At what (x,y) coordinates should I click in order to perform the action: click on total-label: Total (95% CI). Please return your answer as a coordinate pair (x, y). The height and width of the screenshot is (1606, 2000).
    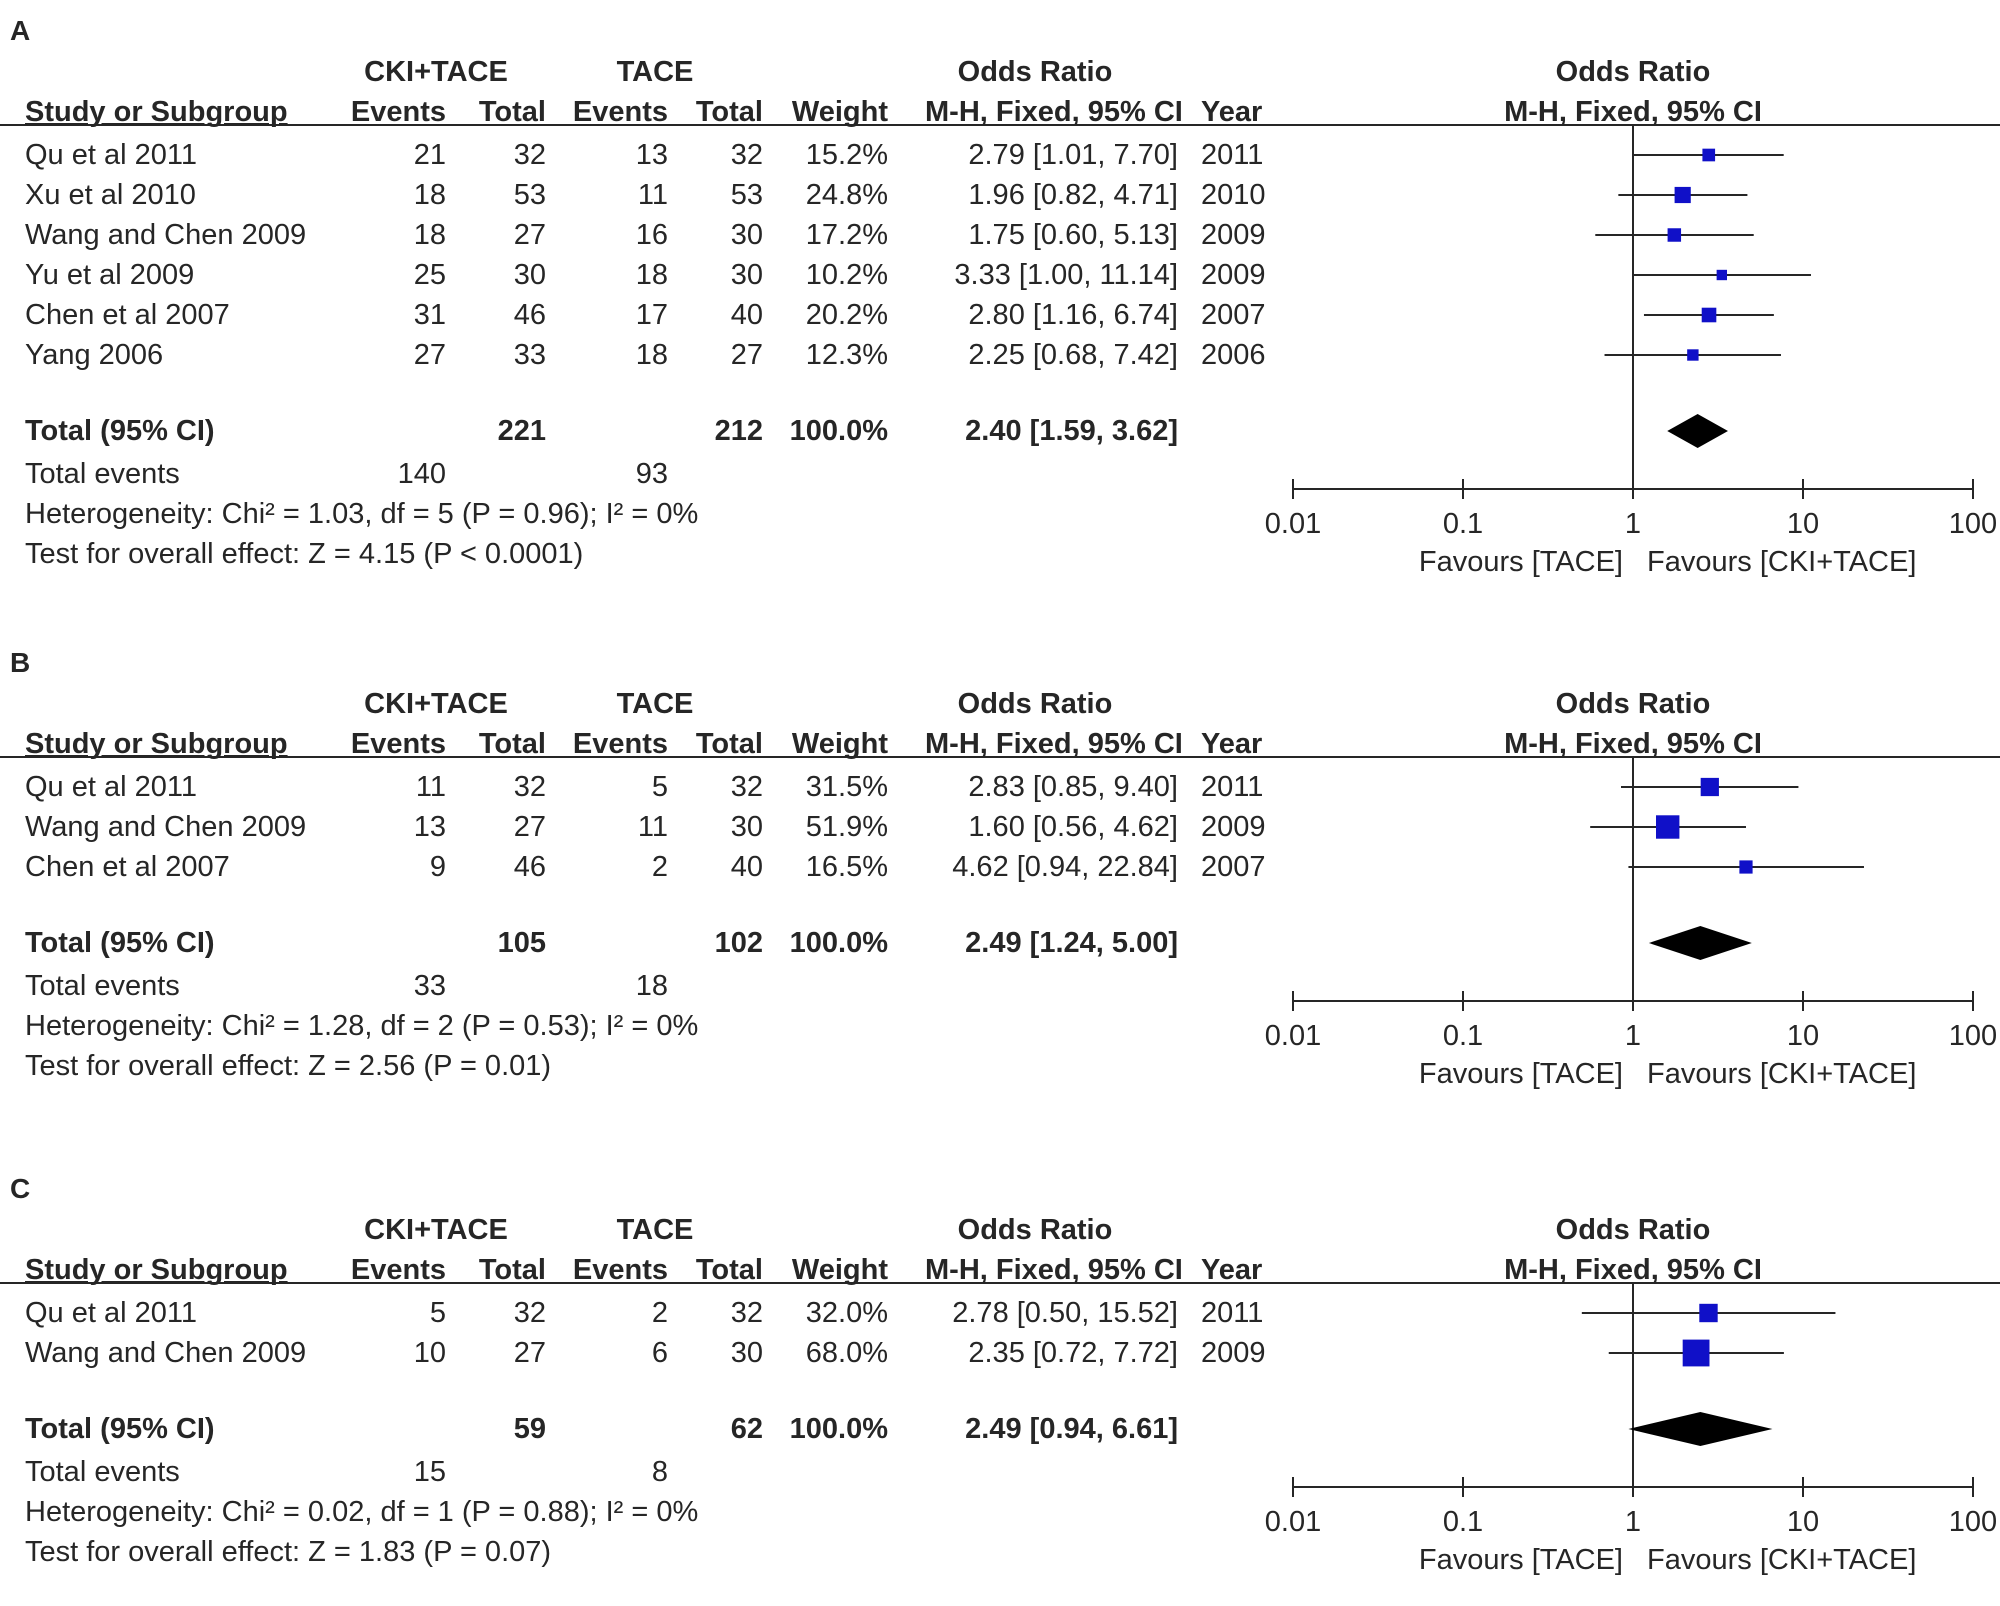
    Looking at the image, I should click on (120, 431).